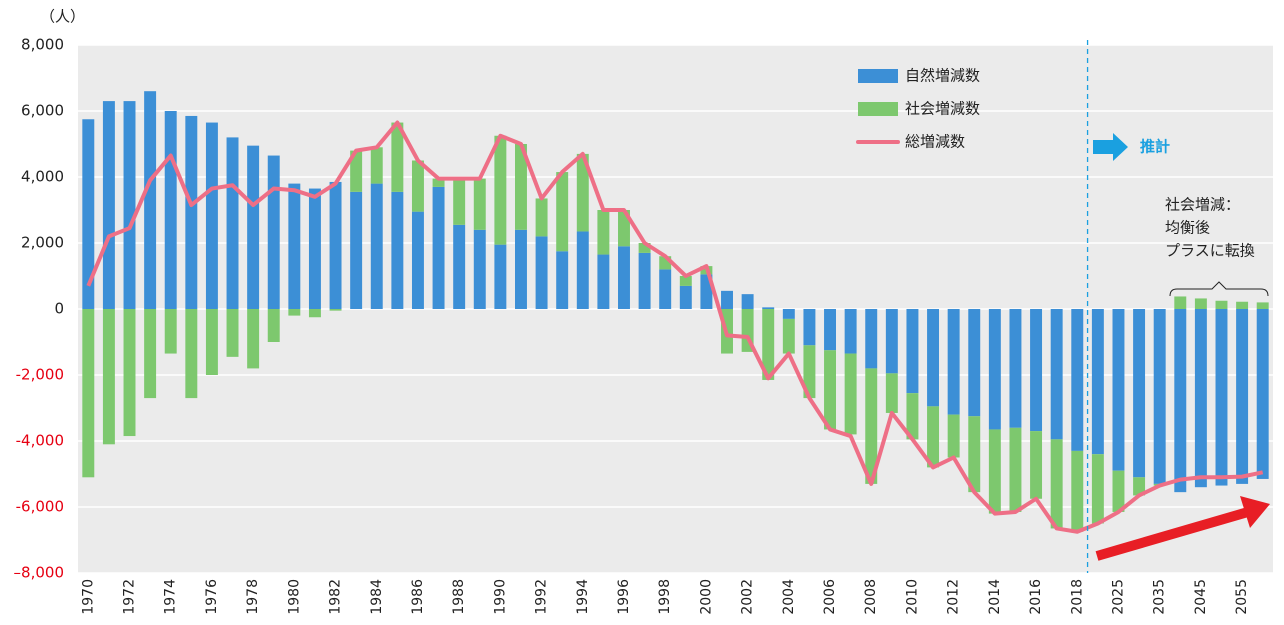 The image size is (1284, 625). I want to click on y-tick-label: 6,000, so click(42, 111).